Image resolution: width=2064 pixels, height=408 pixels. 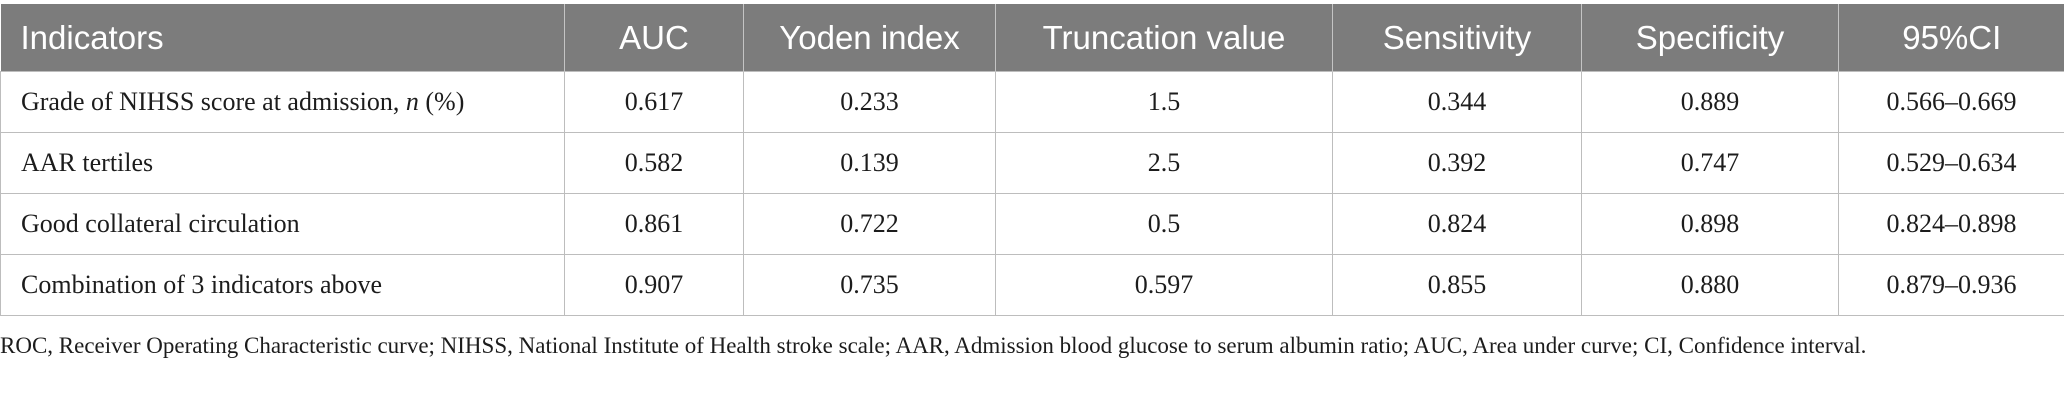 What do you see at coordinates (282, 285) in the screenshot?
I see `indicator-cell: Combination of 3 indicators above` at bounding box center [282, 285].